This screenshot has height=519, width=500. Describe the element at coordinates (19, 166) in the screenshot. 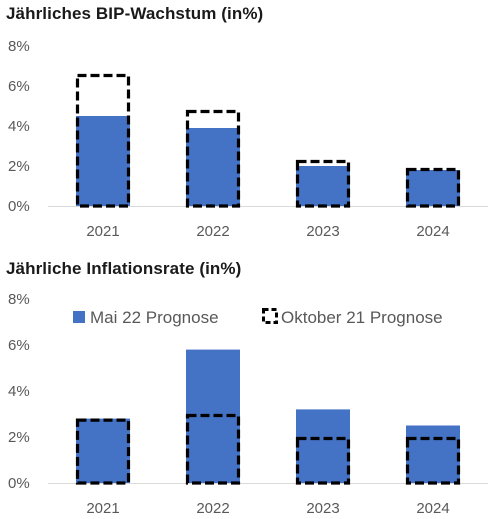

I see `gdp-ytick-label: 2%` at that location.